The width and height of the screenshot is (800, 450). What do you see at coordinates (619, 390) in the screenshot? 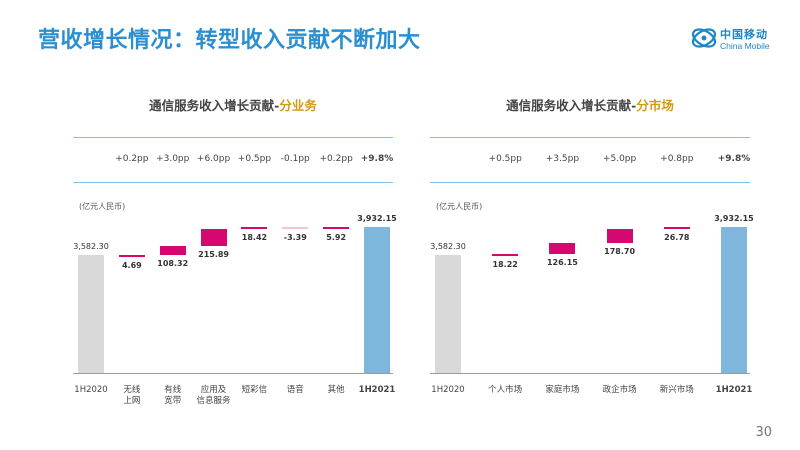
I see `x-tick-label: 政企市场` at bounding box center [619, 390].